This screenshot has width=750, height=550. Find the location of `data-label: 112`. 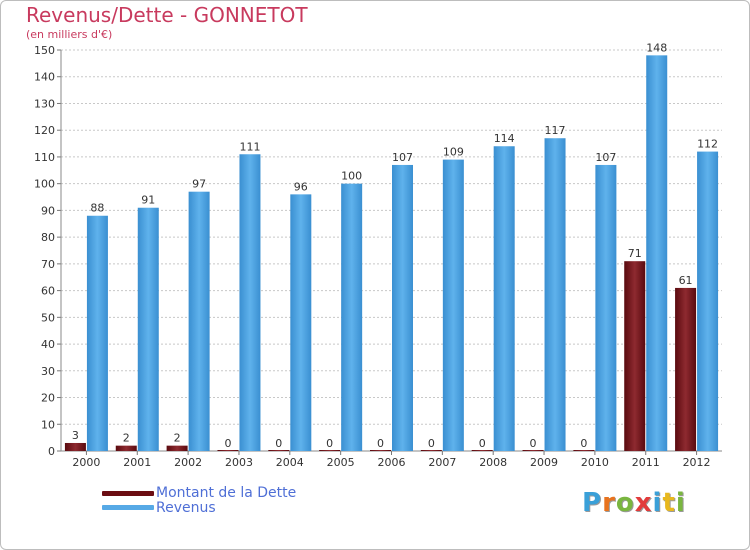

data-label: 112 is located at coordinates (707, 144).